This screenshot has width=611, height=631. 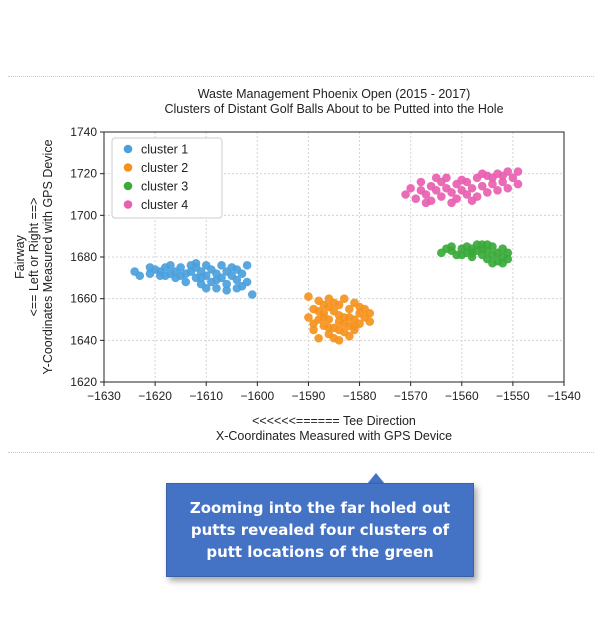 I want to click on x-tick-label: −1630, so click(x=104, y=396).